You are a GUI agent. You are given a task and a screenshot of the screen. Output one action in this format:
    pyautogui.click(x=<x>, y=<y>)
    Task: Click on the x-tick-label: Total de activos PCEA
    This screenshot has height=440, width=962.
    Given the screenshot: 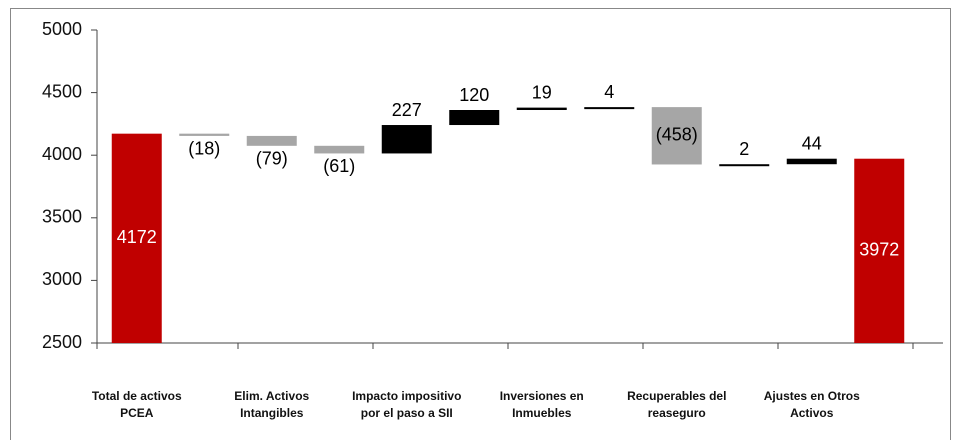 What is the action you would take?
    pyautogui.click(x=136, y=404)
    